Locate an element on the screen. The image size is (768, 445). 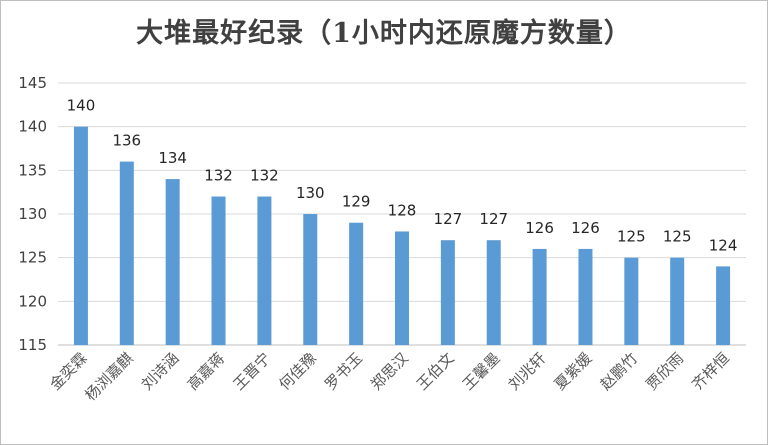
category-label: 杨浏嘉麒 is located at coordinates (108, 376).